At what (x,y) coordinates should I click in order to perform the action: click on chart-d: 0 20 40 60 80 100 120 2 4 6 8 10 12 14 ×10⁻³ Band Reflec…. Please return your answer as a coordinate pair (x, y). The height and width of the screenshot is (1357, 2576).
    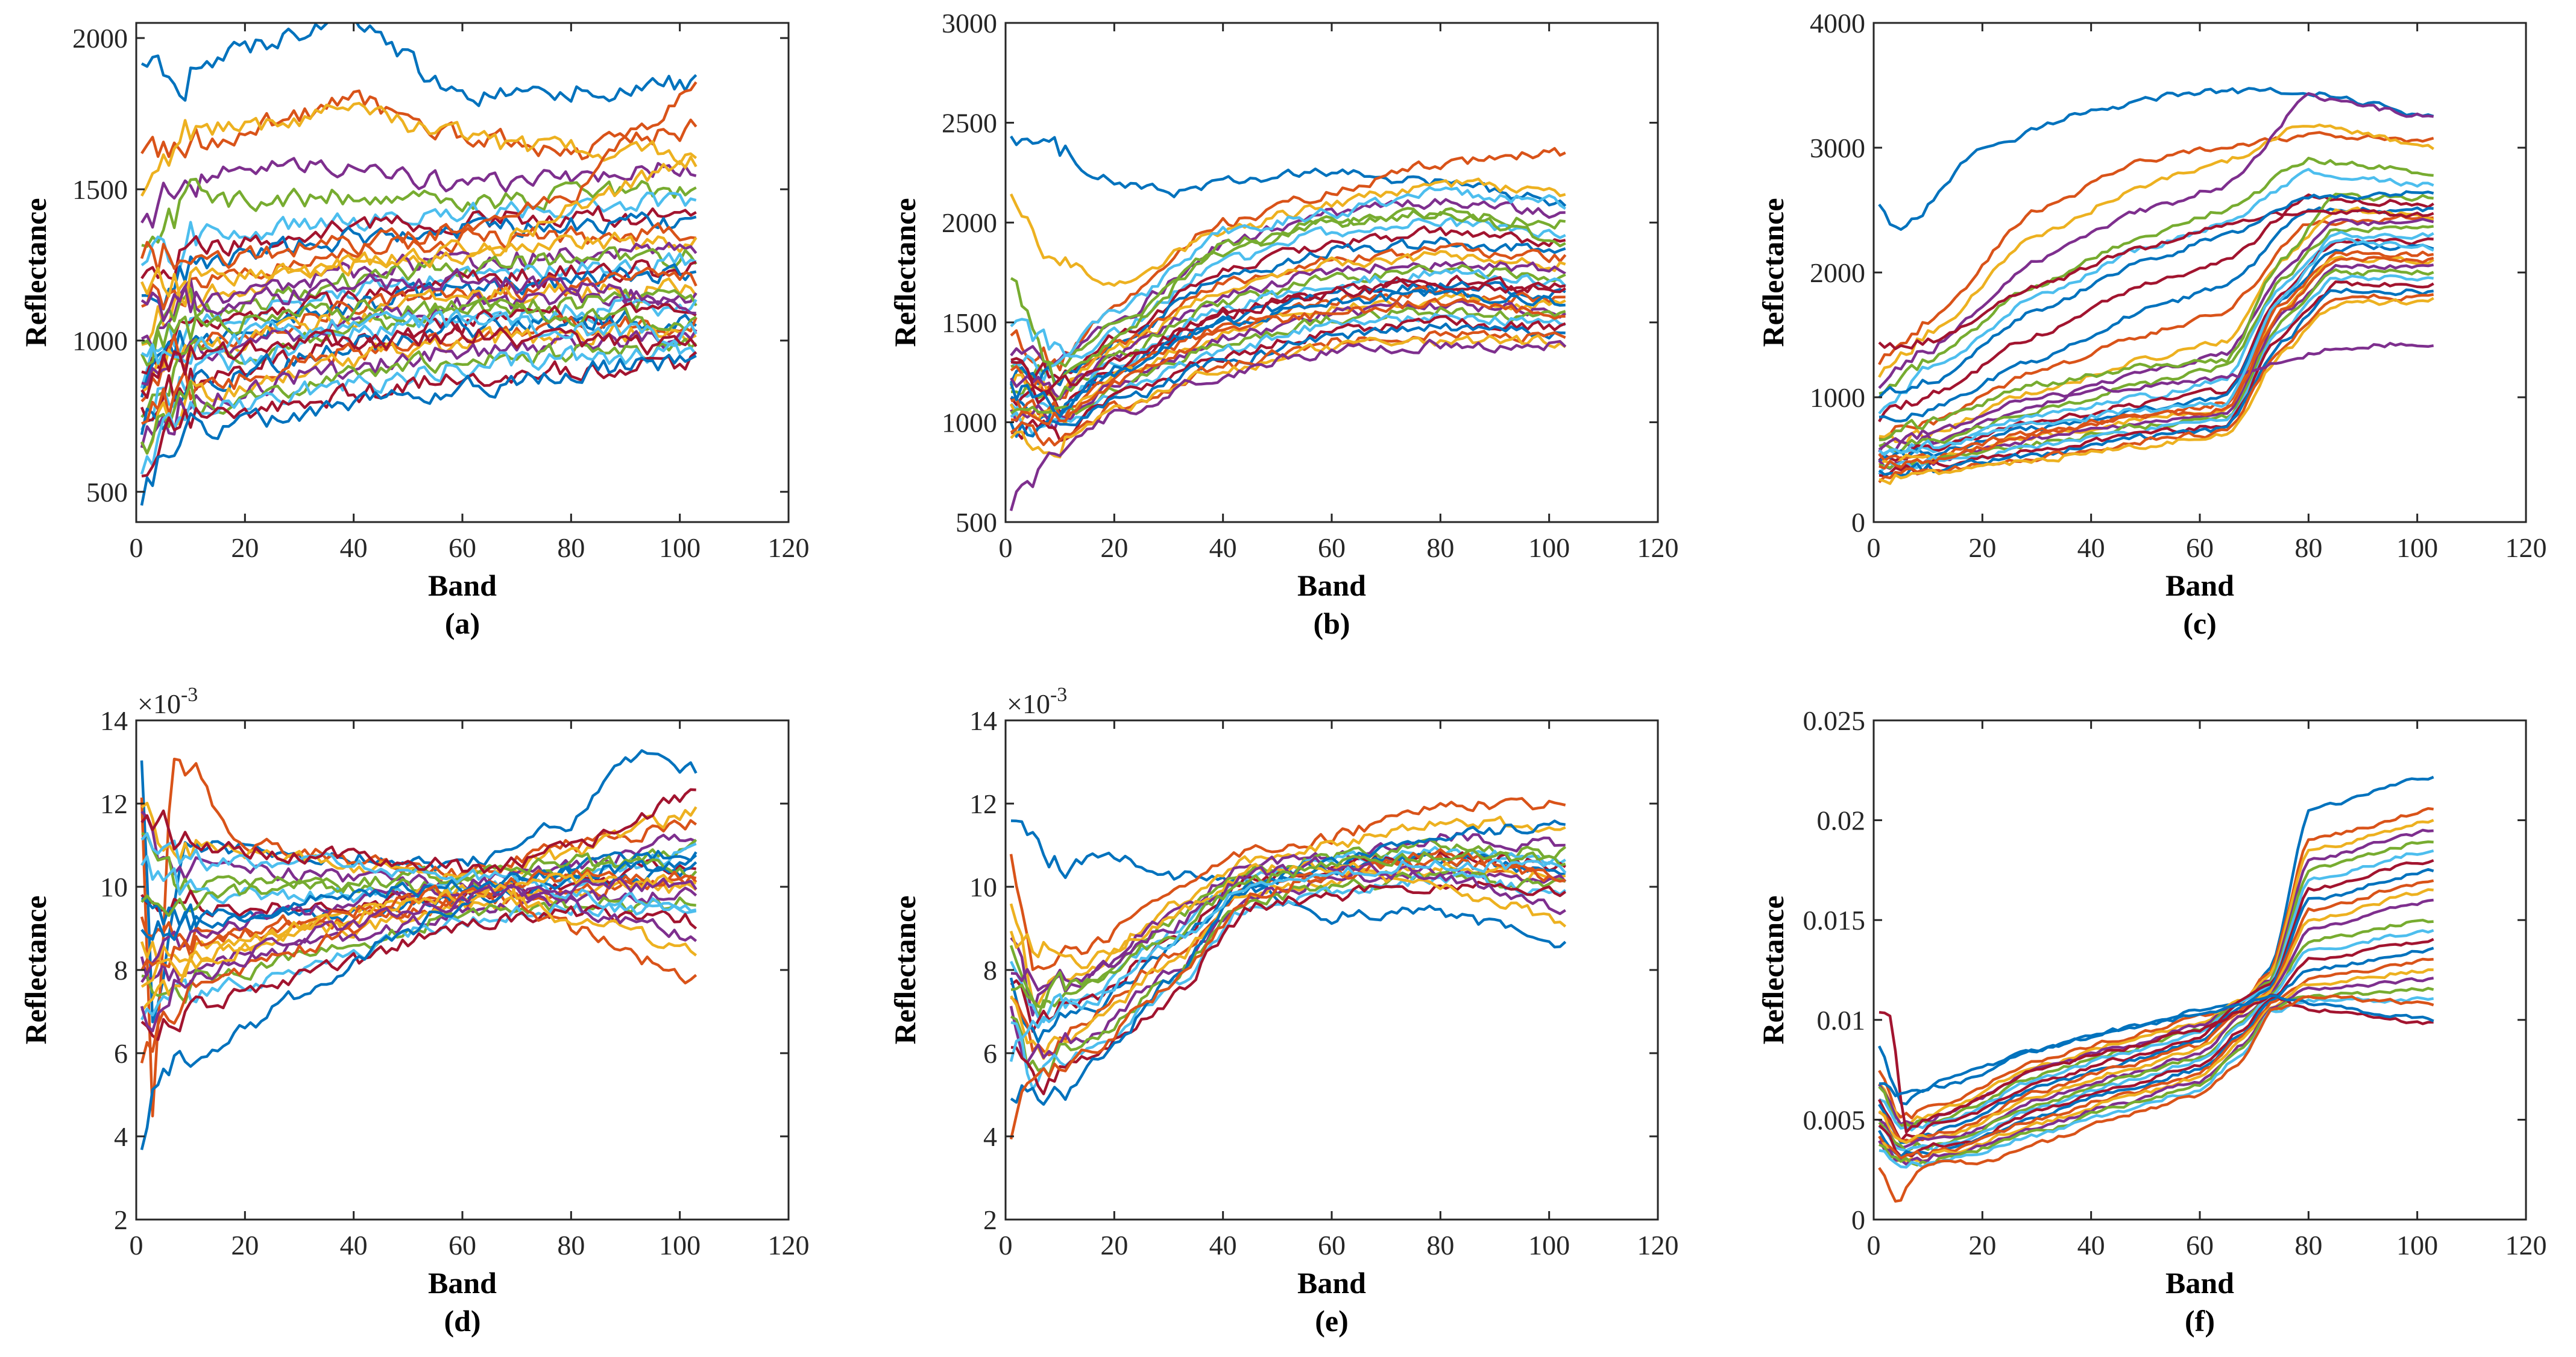
    Looking at the image, I should click on (414, 1011).